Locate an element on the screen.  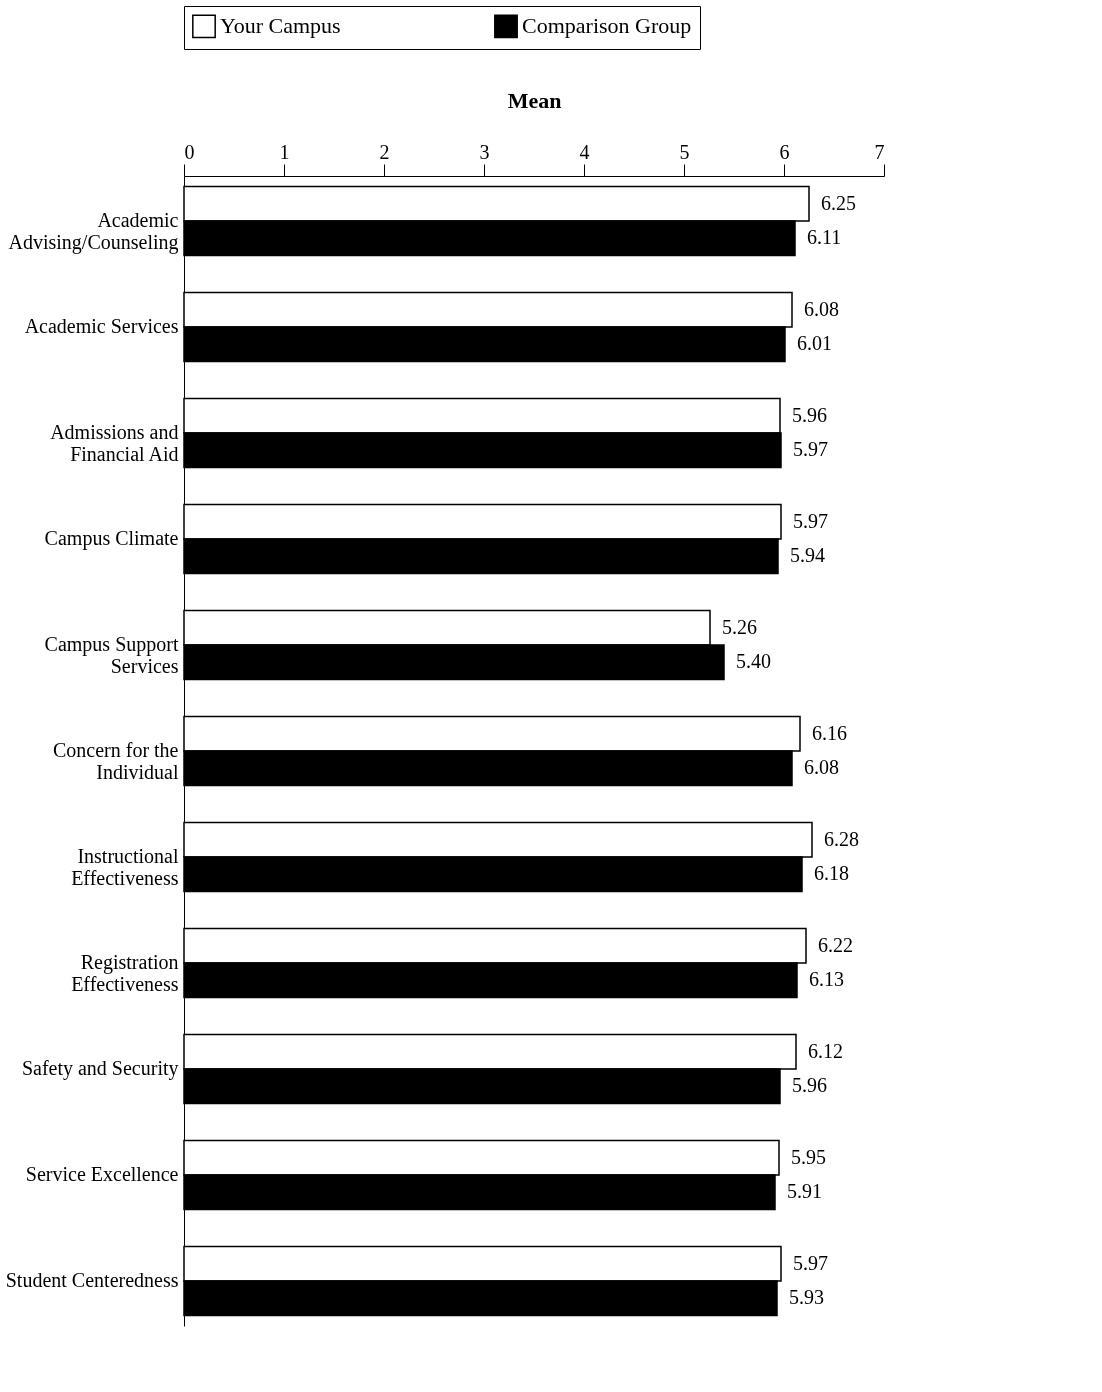
x-tick-label: 3 is located at coordinates (484, 151).